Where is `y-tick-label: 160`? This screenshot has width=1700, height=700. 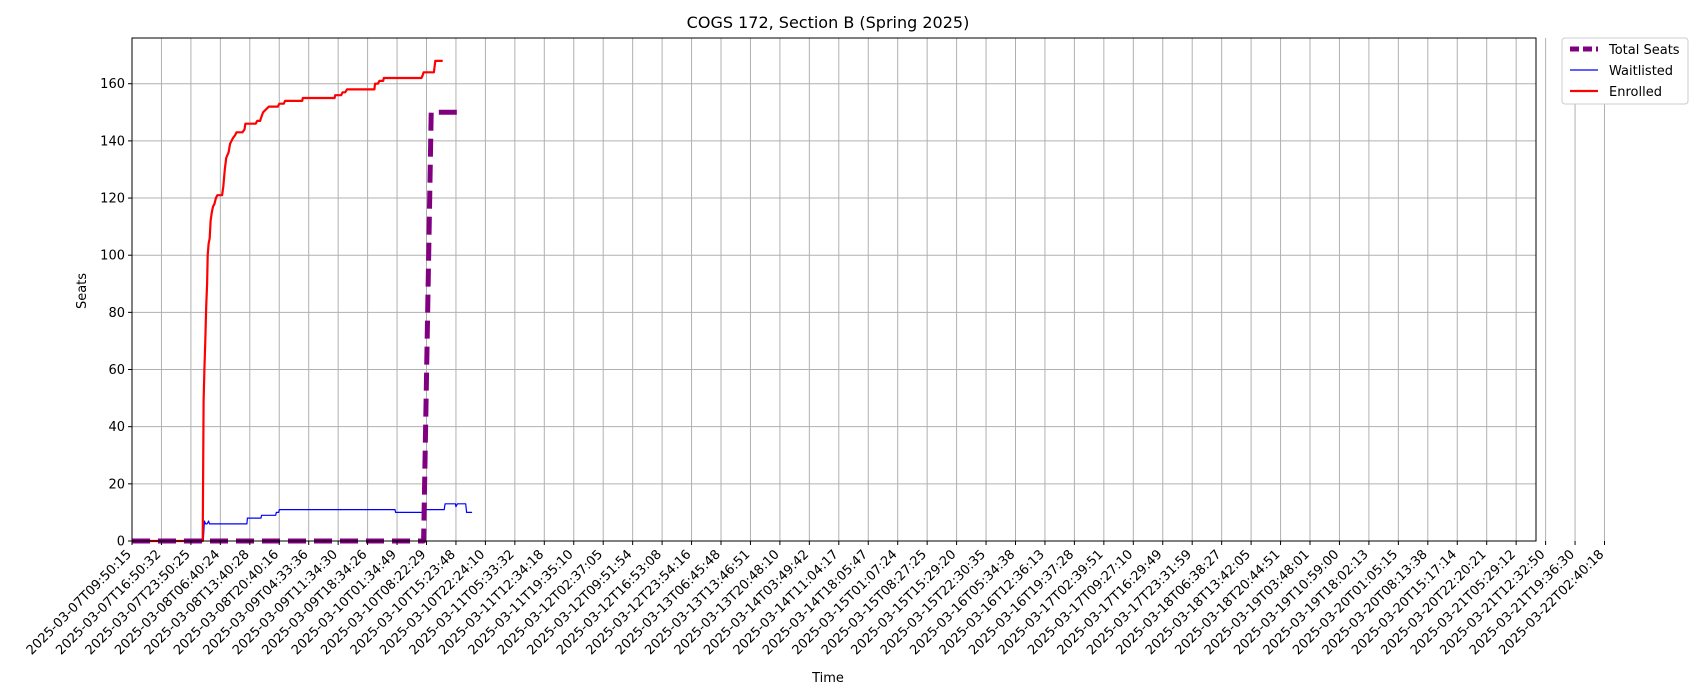
y-tick-label: 160 is located at coordinates (112, 84).